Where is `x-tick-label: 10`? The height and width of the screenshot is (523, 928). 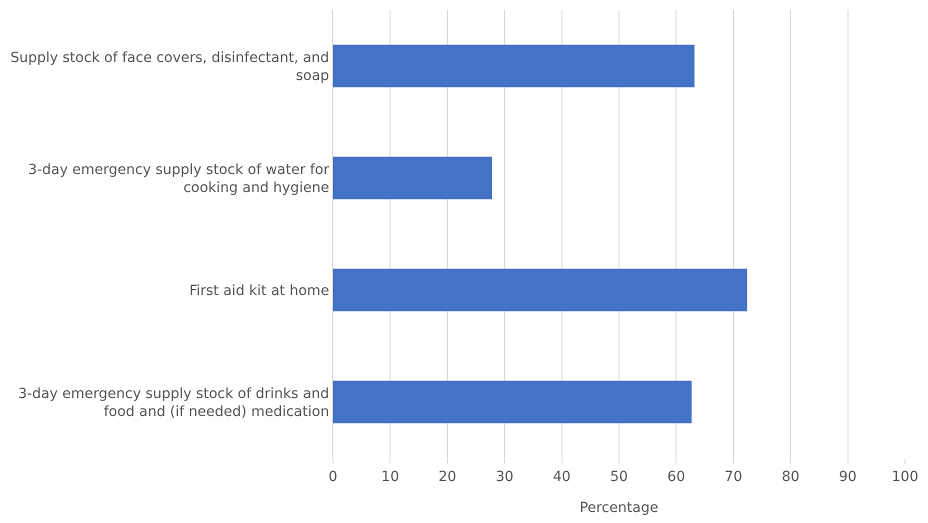 x-tick-label: 10 is located at coordinates (390, 476).